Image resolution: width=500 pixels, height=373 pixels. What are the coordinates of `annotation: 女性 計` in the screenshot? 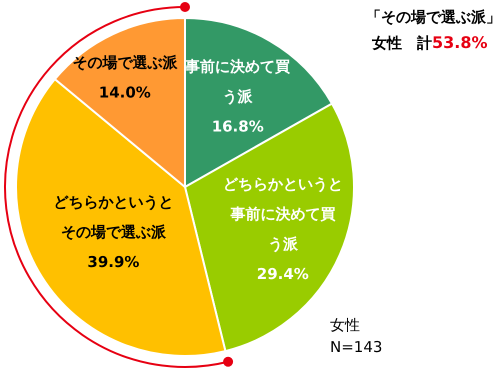 It's located at (402, 43).